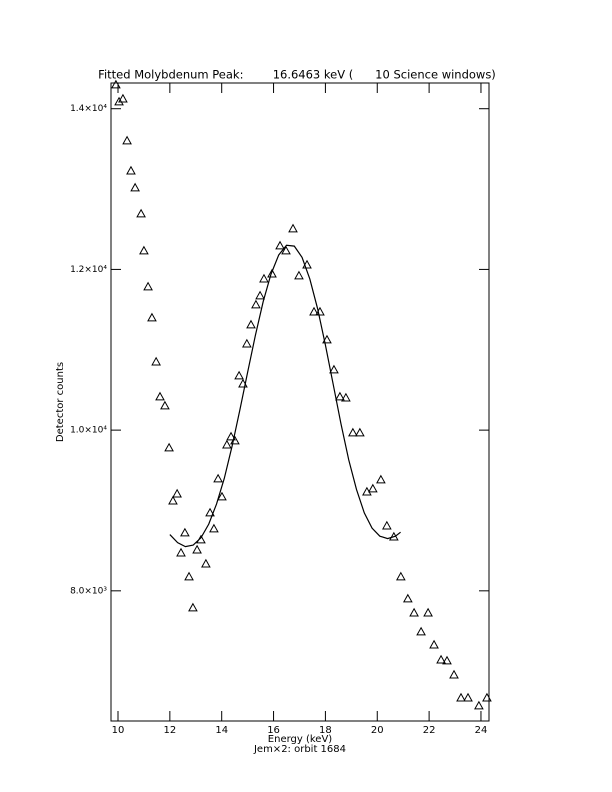 The image size is (612, 792). Describe the element at coordinates (88, 109) in the screenshot. I see `y-tick-label: 1.4×10⁴` at that location.